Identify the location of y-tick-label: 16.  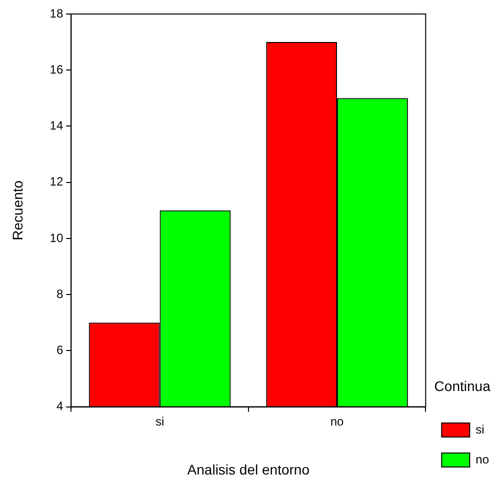
(57, 69).